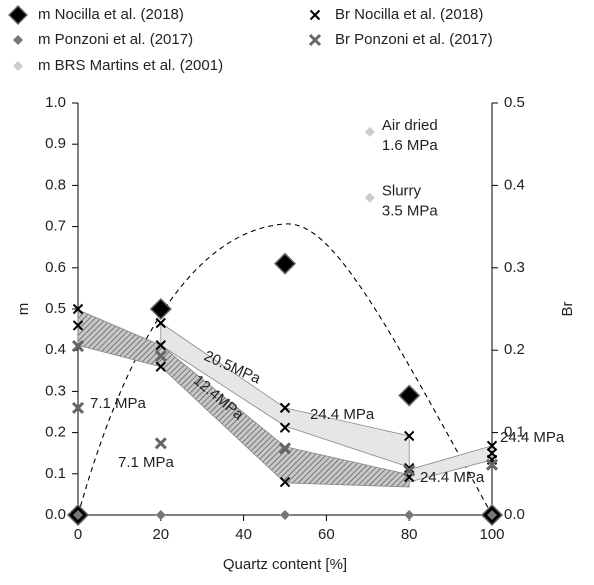  What do you see at coordinates (111, 14) in the screenshot?
I see `legend-label: m Nocilla et al. (2018)` at bounding box center [111, 14].